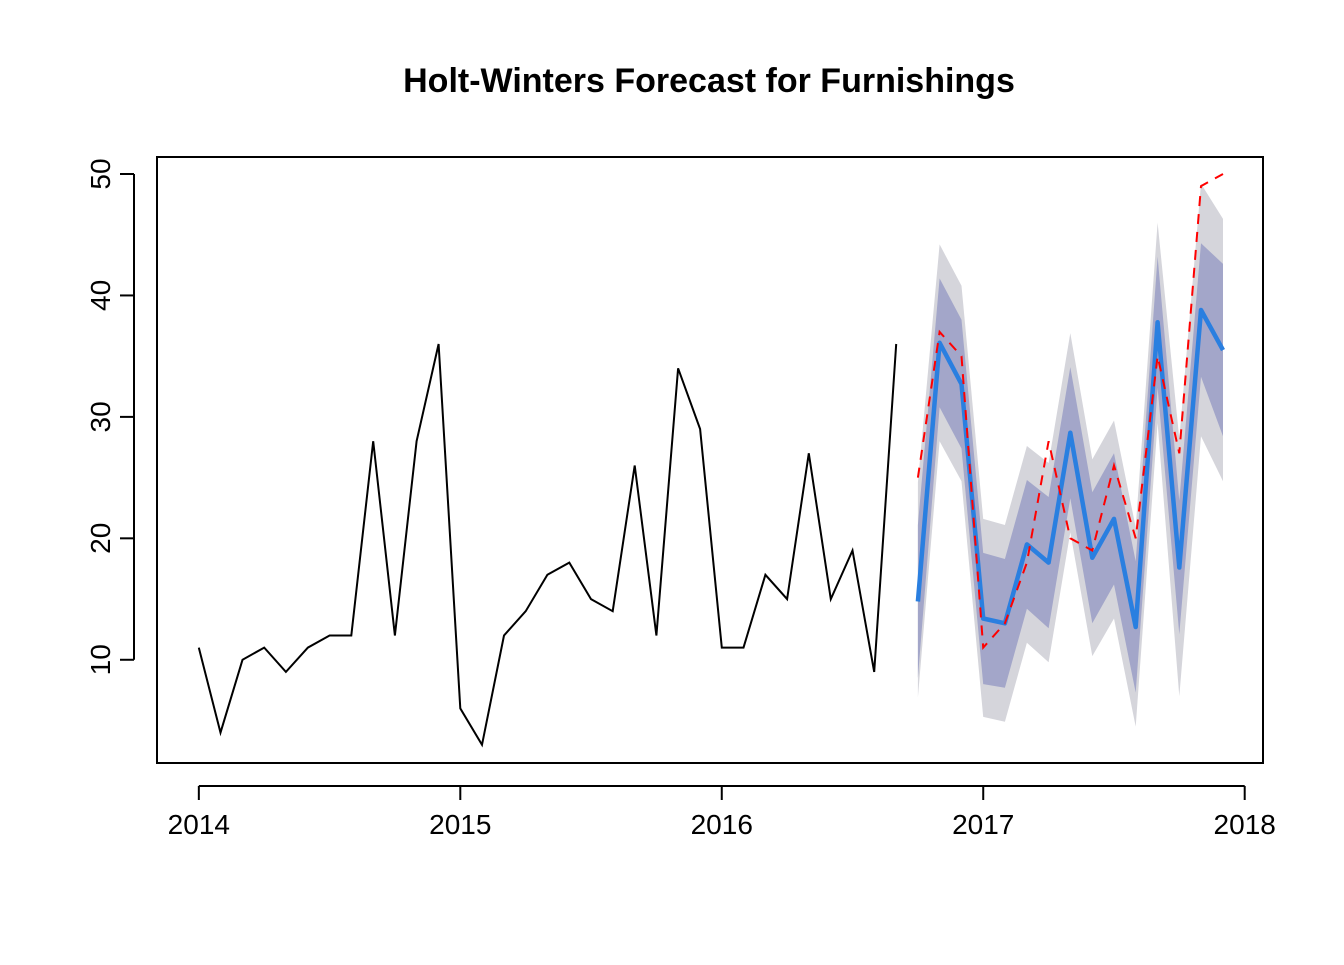  What do you see at coordinates (100, 659) in the screenshot?
I see `y-tick-label: 10` at bounding box center [100, 659].